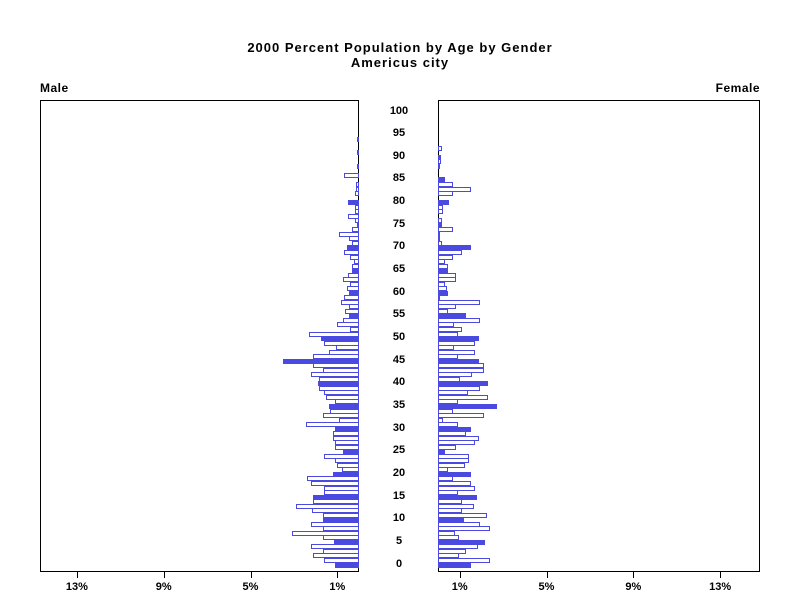 This screenshot has width=800, height=600. What do you see at coordinates (399, 291) in the screenshot?
I see `age-tick-label-60: 60` at bounding box center [399, 291].